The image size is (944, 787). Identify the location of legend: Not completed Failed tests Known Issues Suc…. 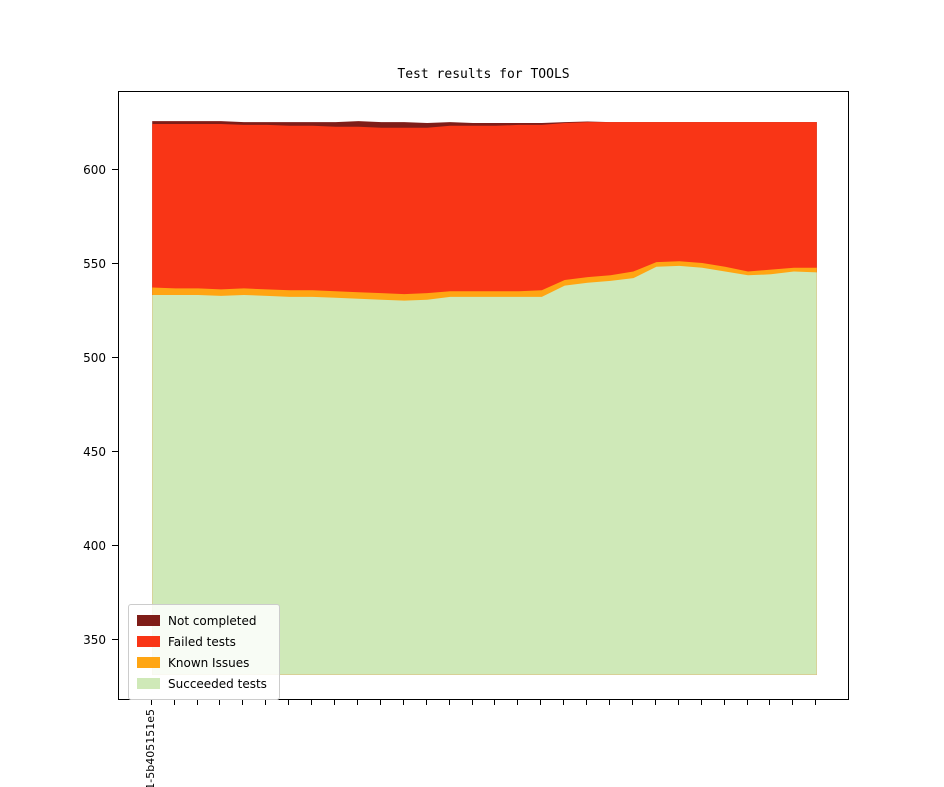
(204, 652).